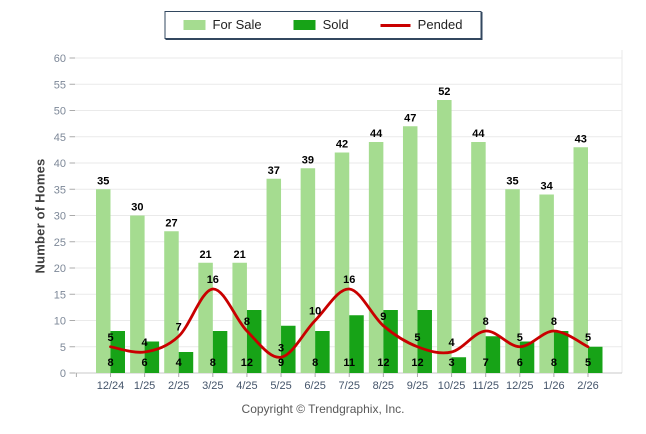  I want to click on x-axis-label: 6/25, so click(314, 386).